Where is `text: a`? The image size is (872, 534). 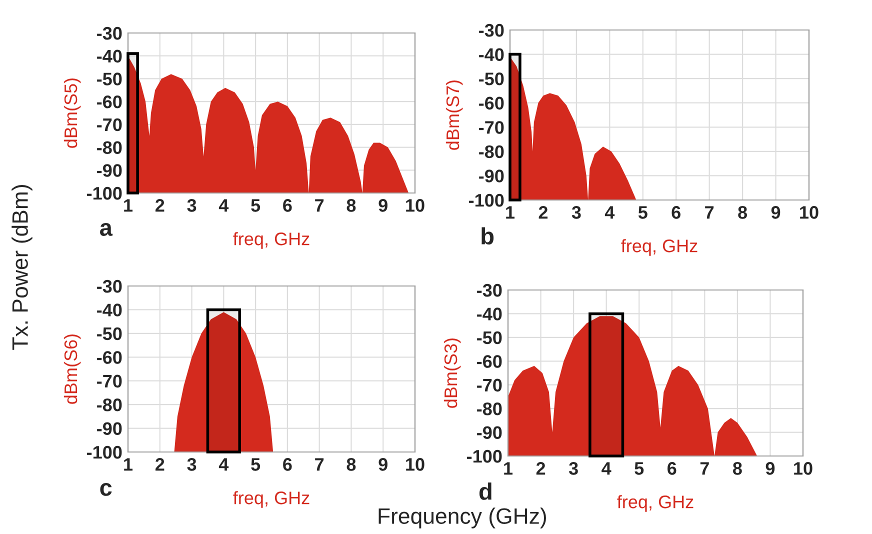
text: a is located at coordinates (106, 229).